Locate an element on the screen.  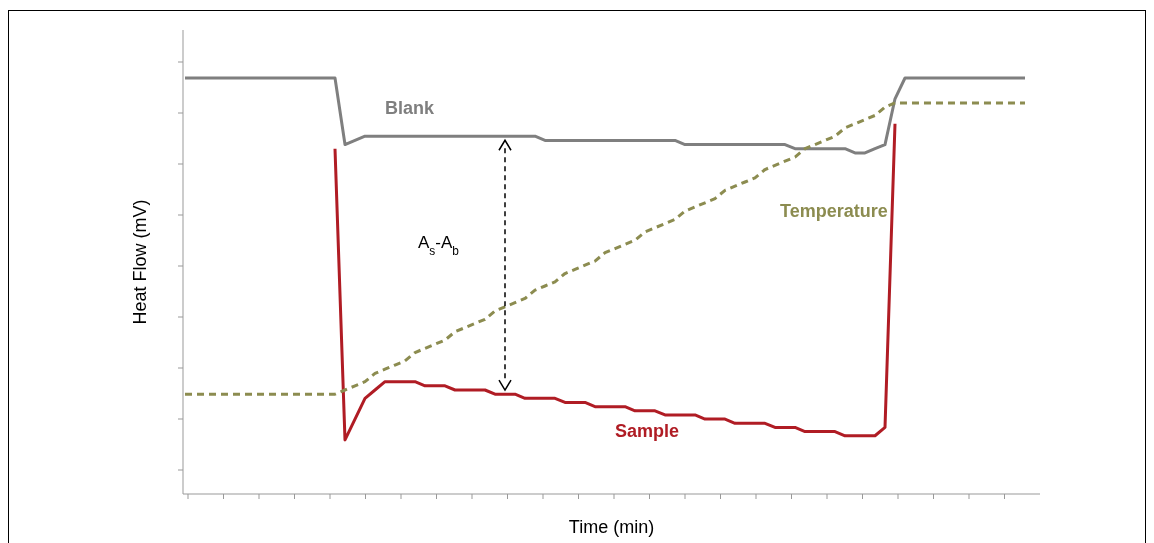
series-label: Temperature is located at coordinates (834, 211).